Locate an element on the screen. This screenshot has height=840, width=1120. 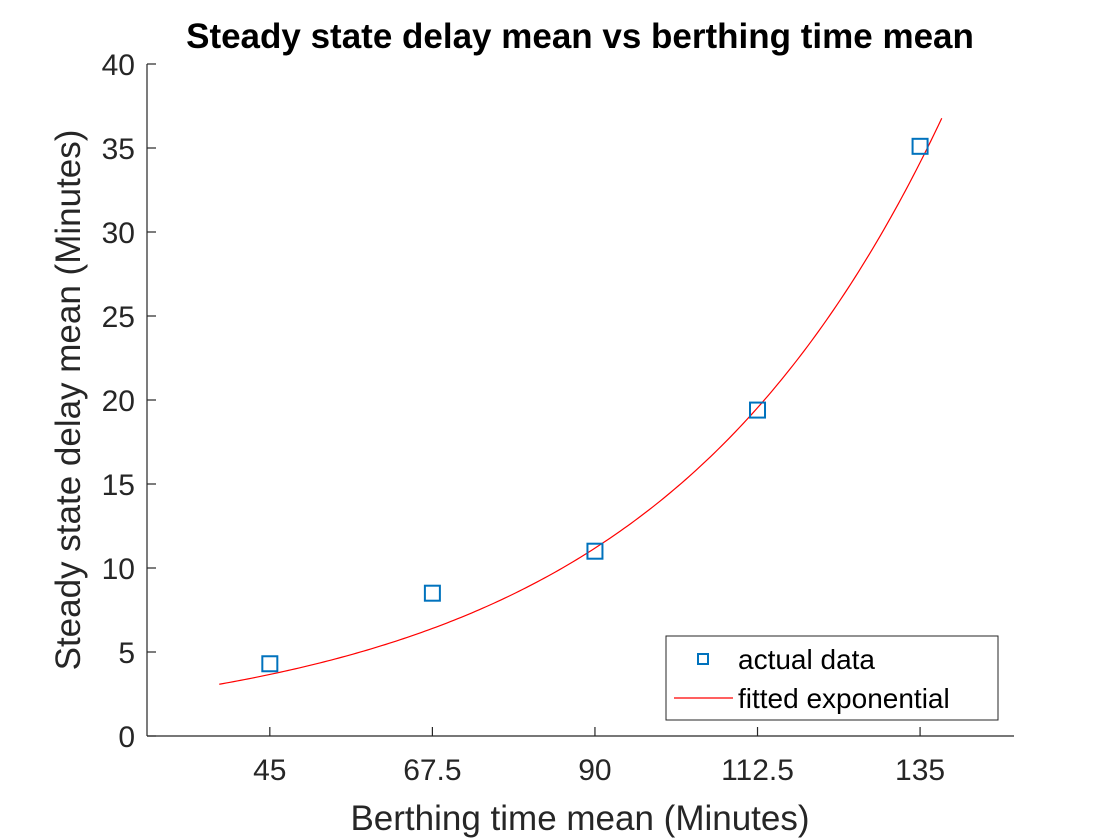
legend-label-fitted-exponential: fitted exponential is located at coordinates (844, 698).